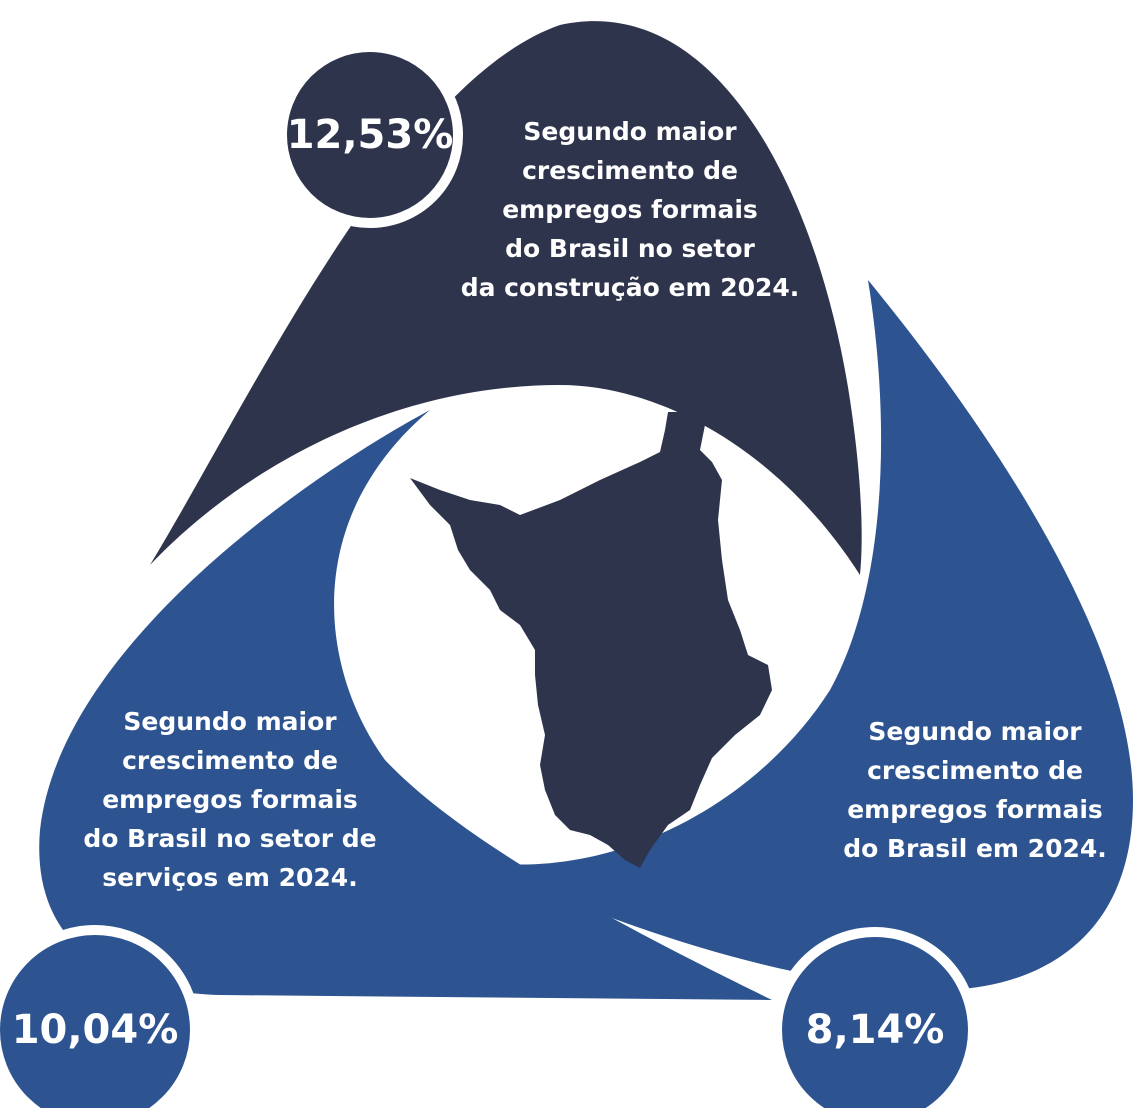 The image size is (1133, 1108). I want to click on description-line: do Brasil em 2024., so click(975, 848).